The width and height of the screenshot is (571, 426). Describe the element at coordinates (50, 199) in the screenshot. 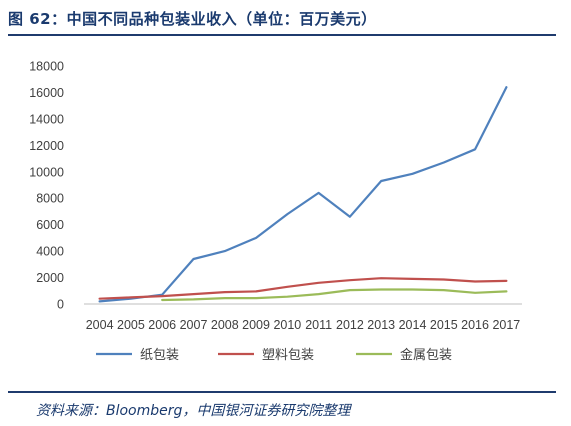

I see `y-tick-label: 8000` at that location.